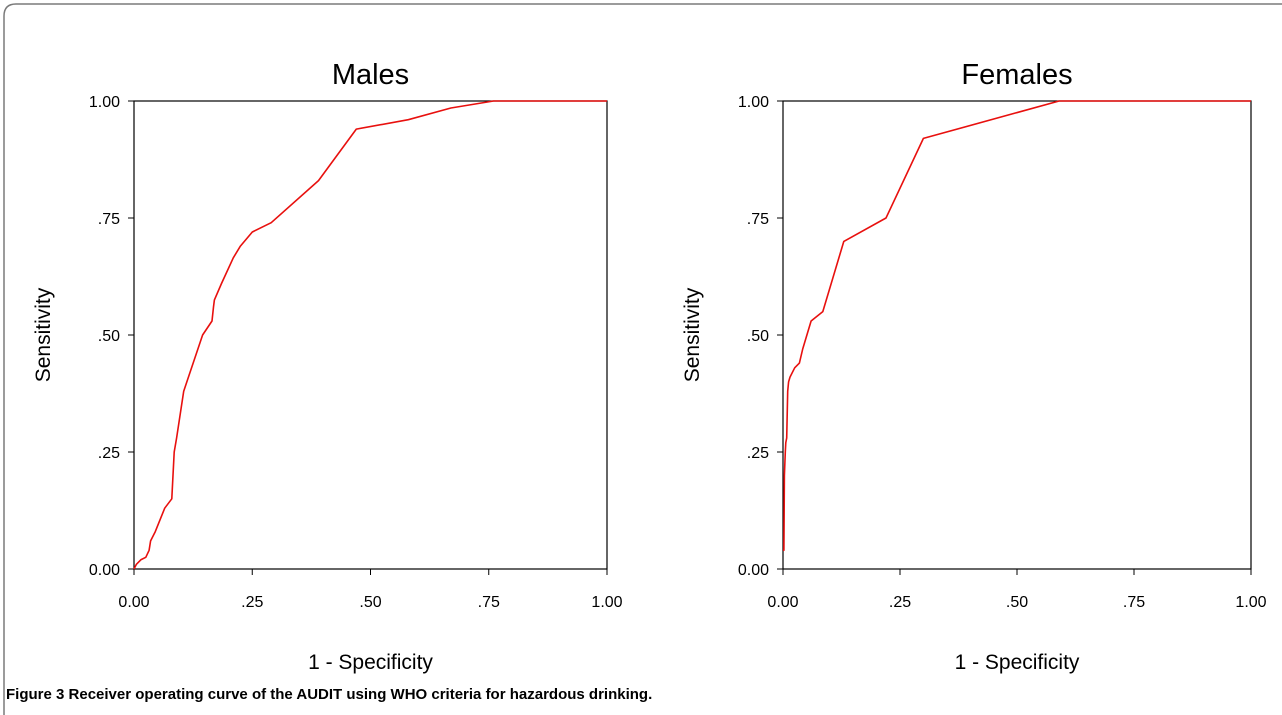 This screenshot has width=1282, height=715. I want to click on chart-title: Females, so click(1016, 75).